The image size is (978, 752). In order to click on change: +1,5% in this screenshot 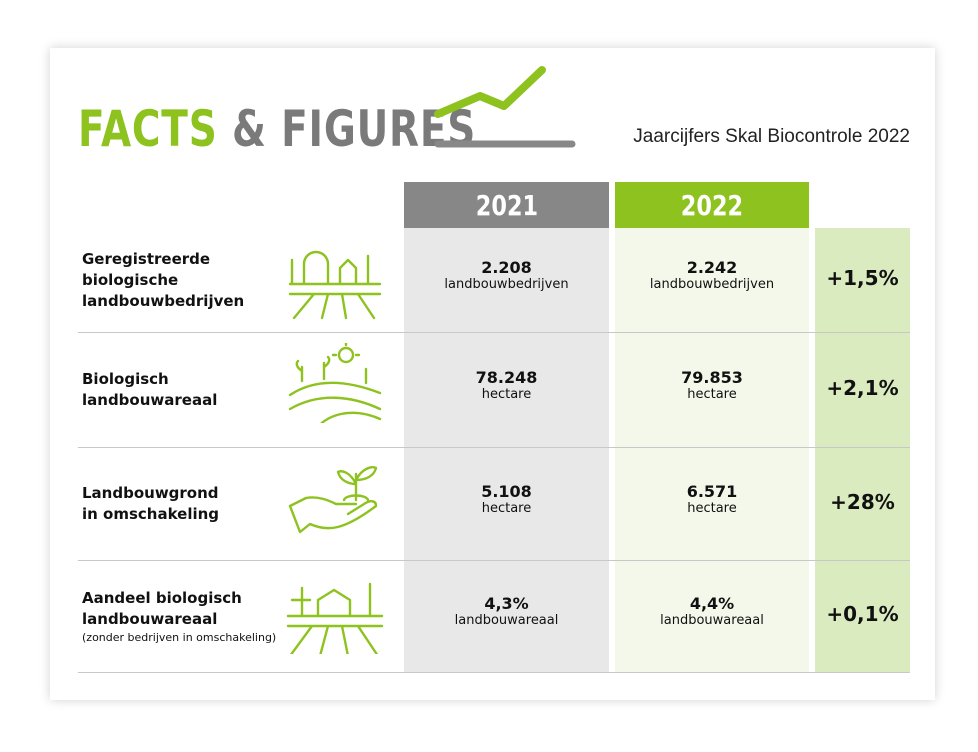, I will do `click(862, 278)`.